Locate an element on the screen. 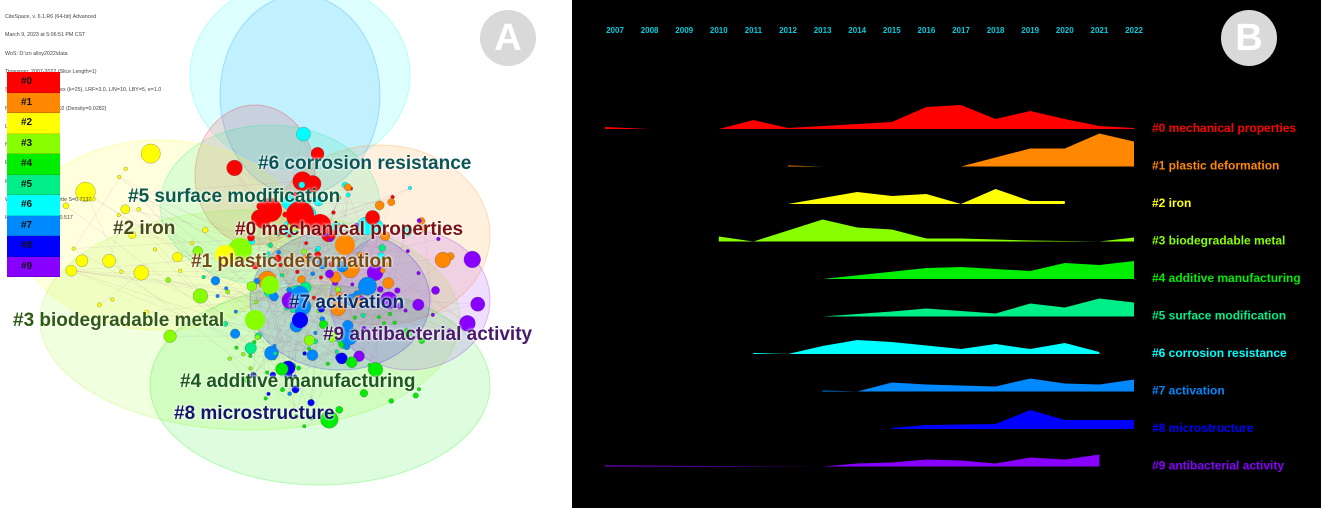 This screenshot has height=508, width=1321. legend-entry-3: #3 is located at coordinates (33, 143).